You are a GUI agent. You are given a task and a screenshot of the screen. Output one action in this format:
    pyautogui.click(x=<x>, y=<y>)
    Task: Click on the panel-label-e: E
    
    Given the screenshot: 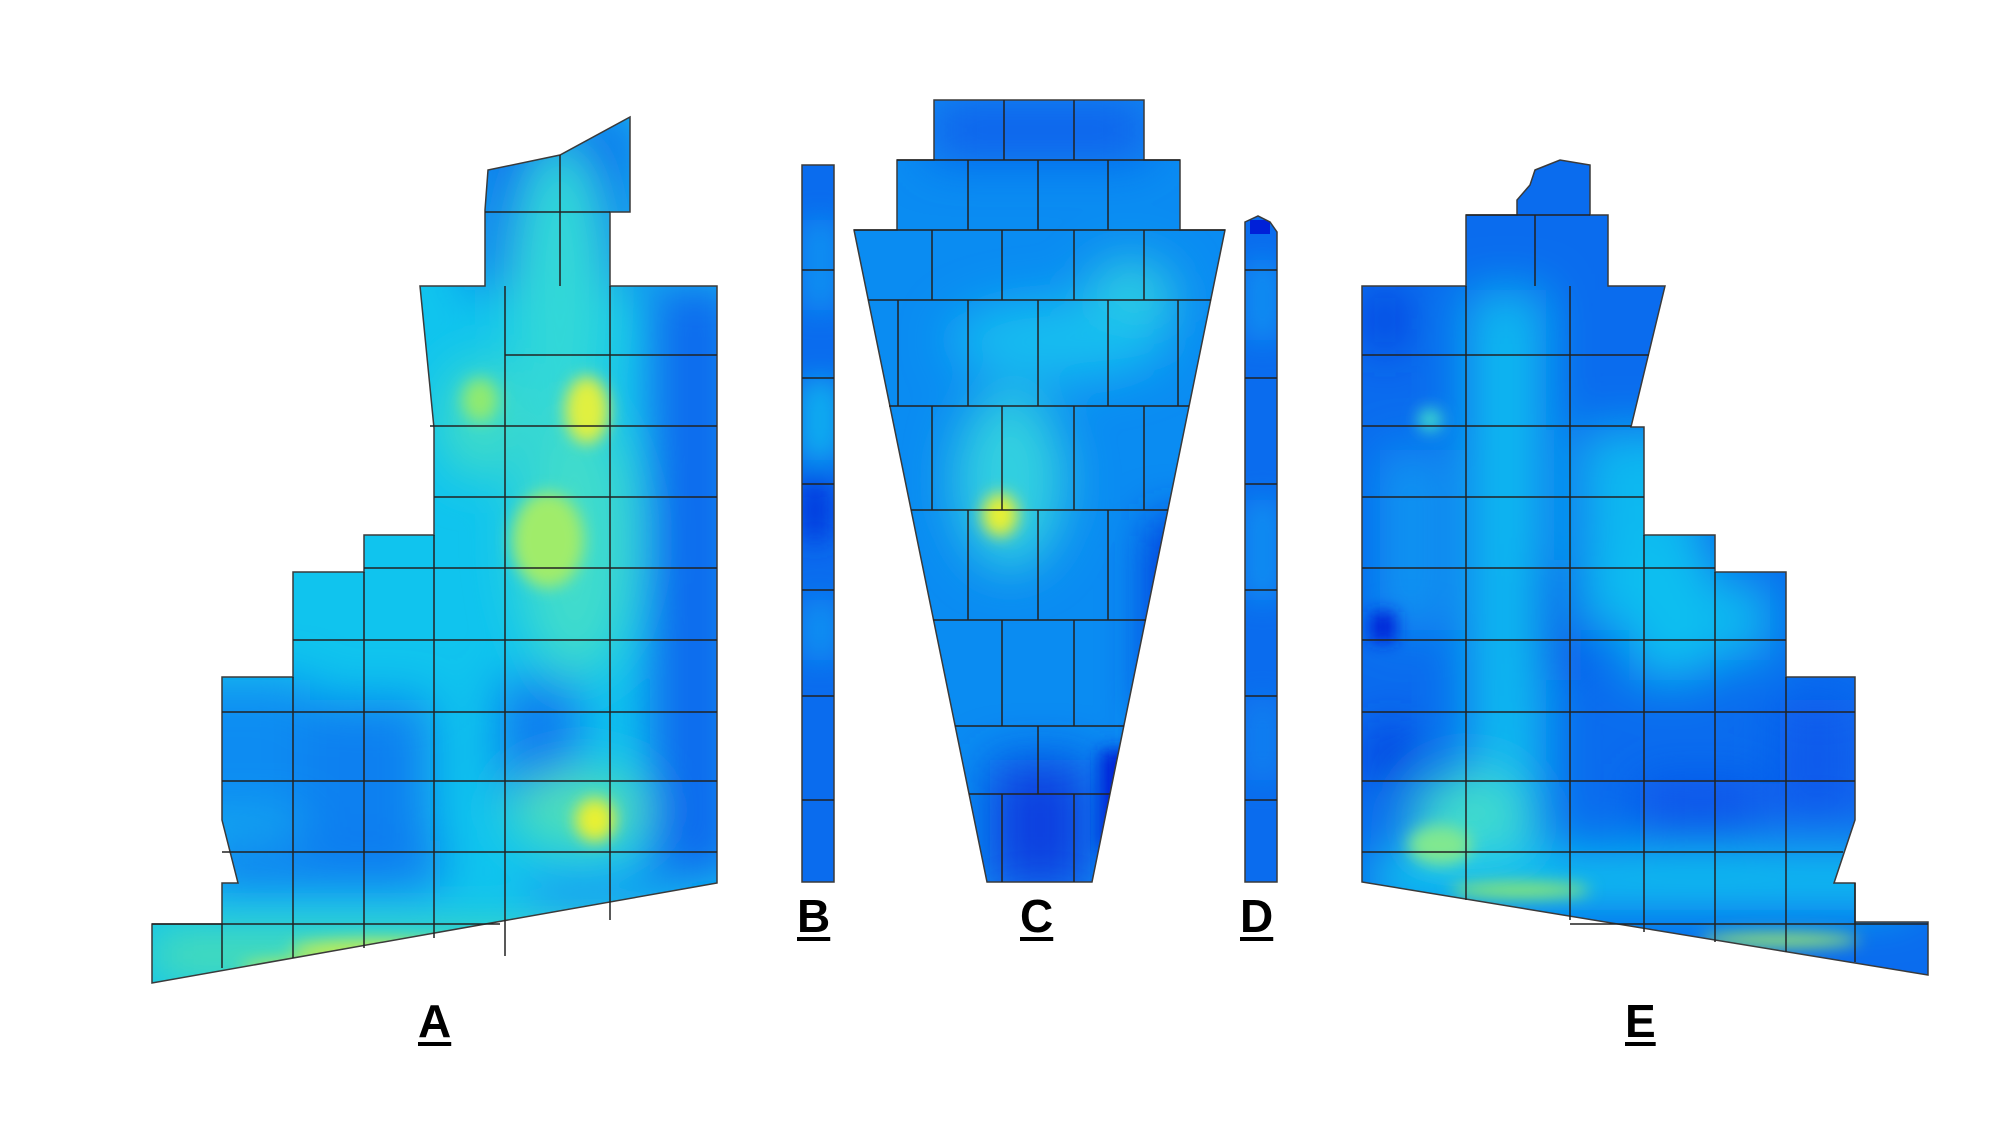 What is the action you would take?
    pyautogui.click(x=1640, y=1021)
    